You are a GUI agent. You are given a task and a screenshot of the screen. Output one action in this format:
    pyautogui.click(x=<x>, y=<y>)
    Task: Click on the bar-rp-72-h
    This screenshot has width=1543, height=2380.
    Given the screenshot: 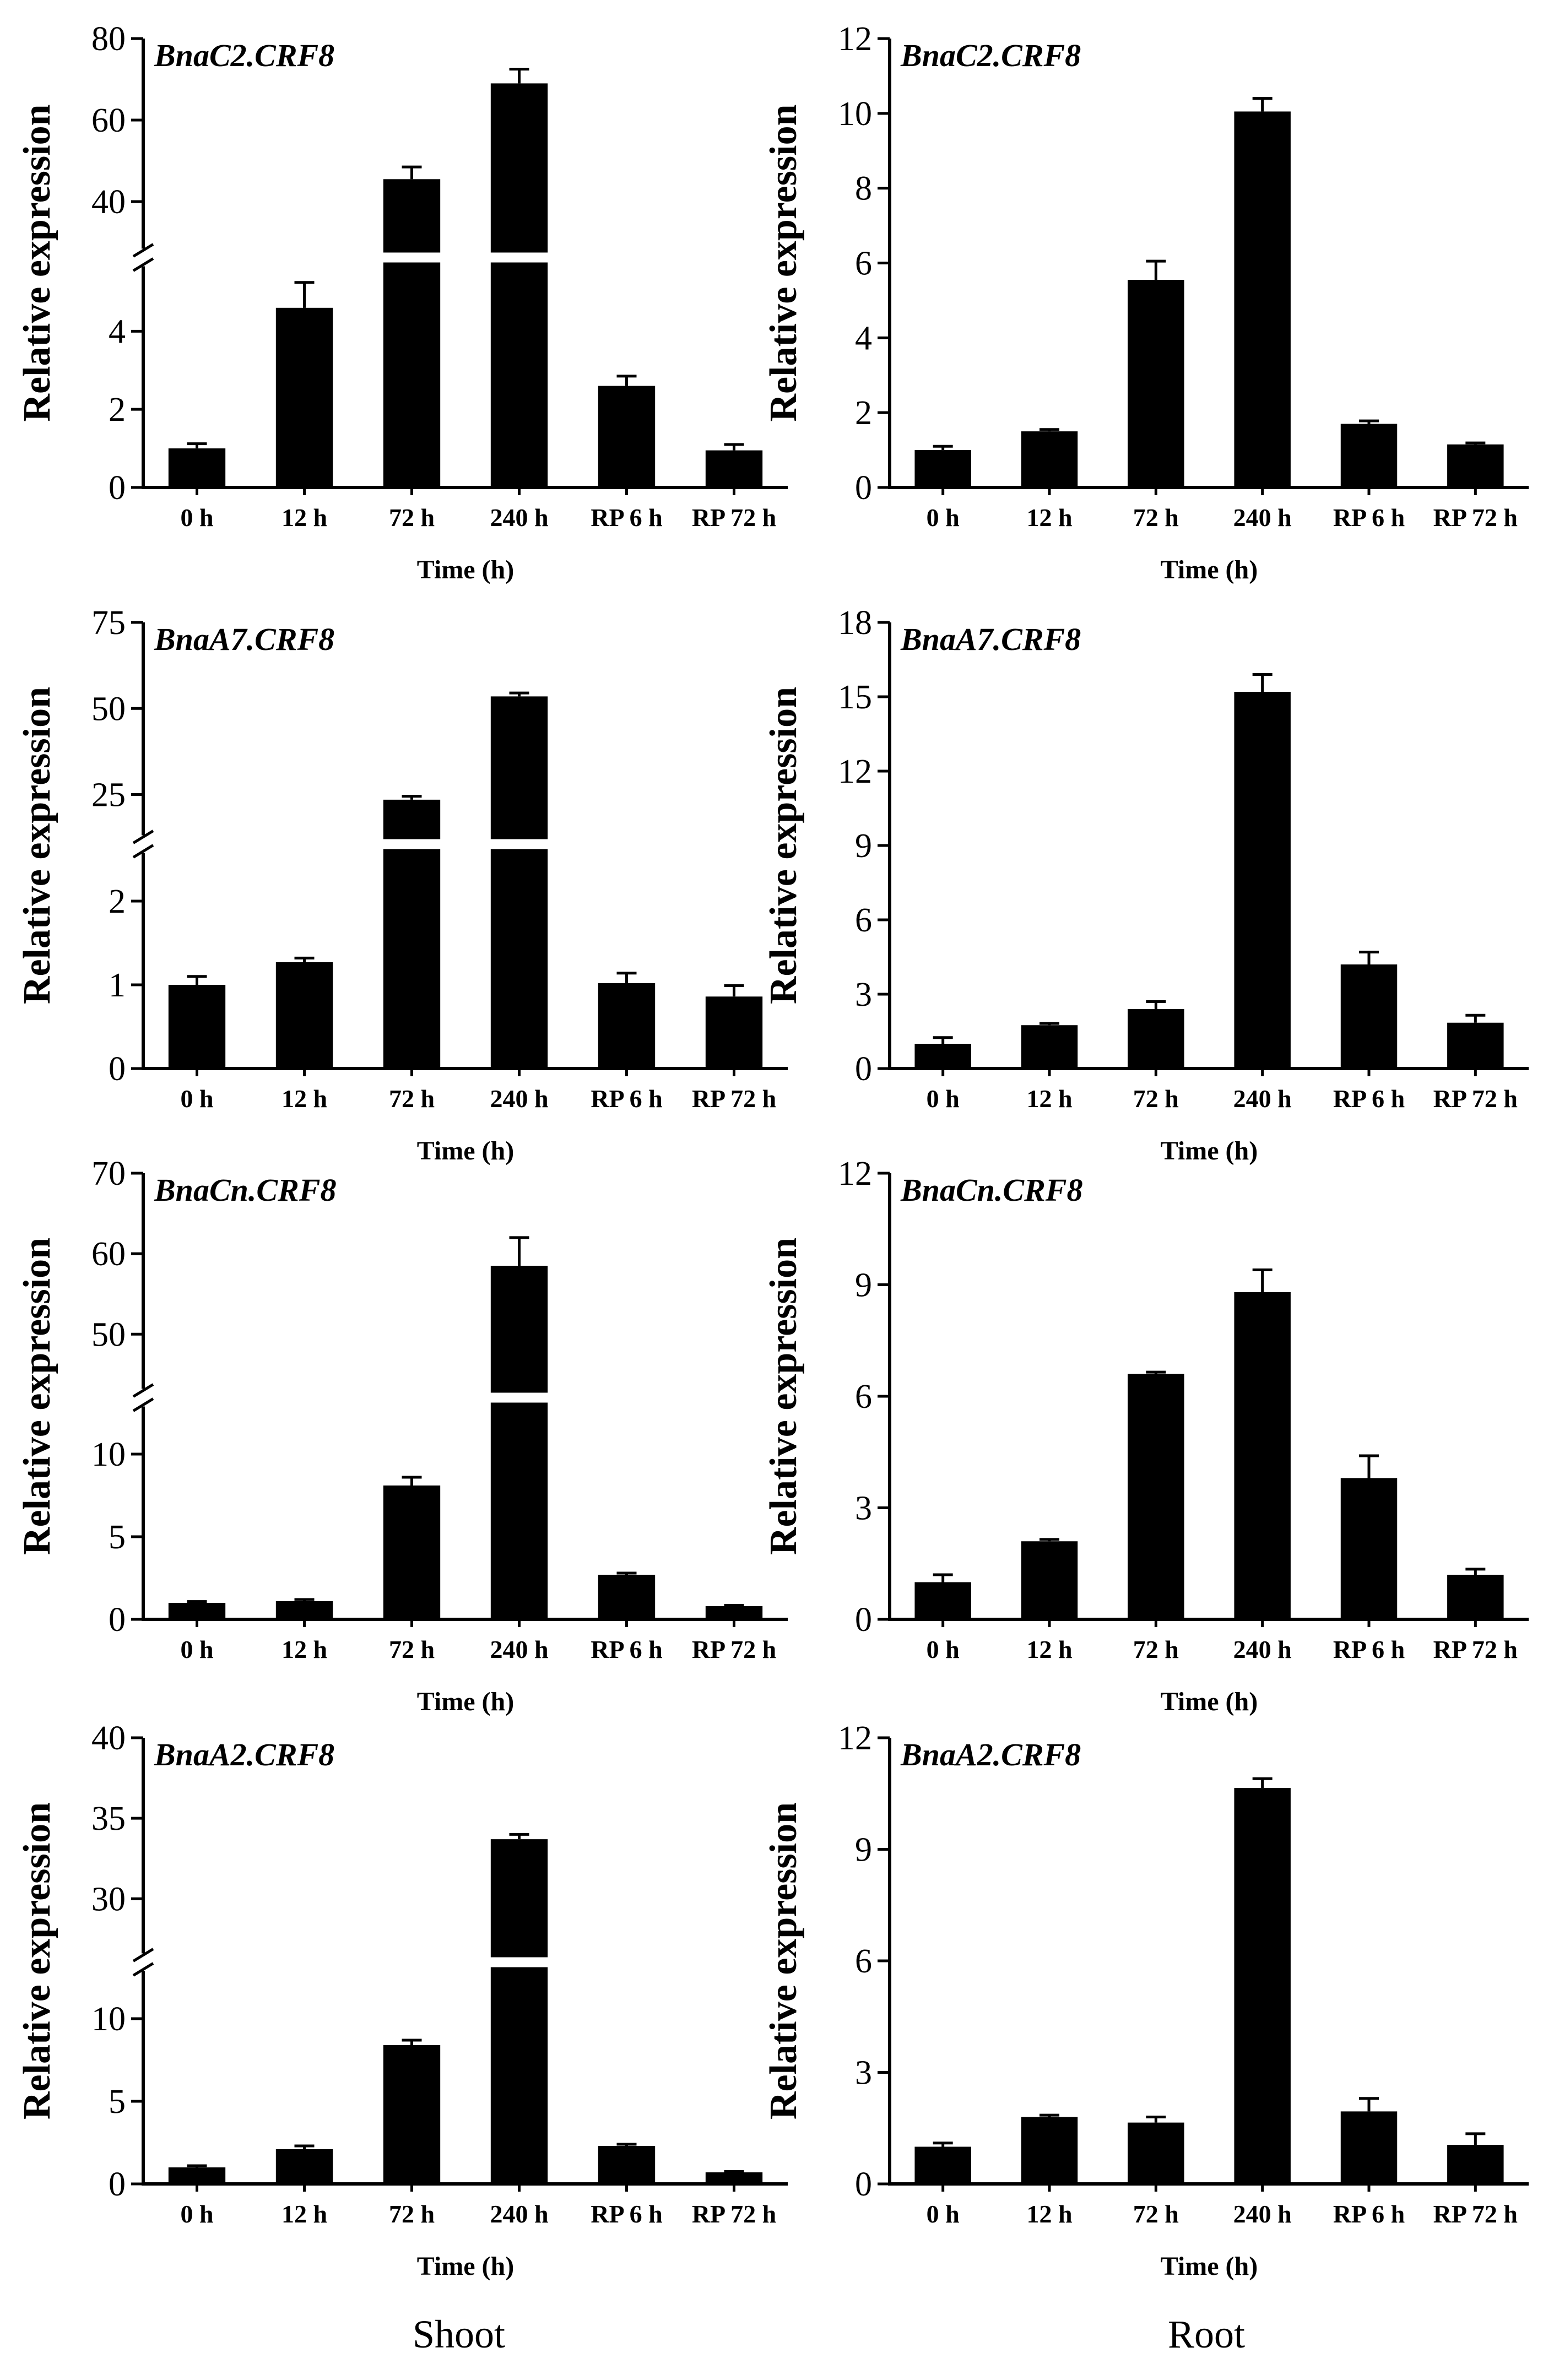 What is the action you would take?
    pyautogui.click(x=1475, y=1045)
    